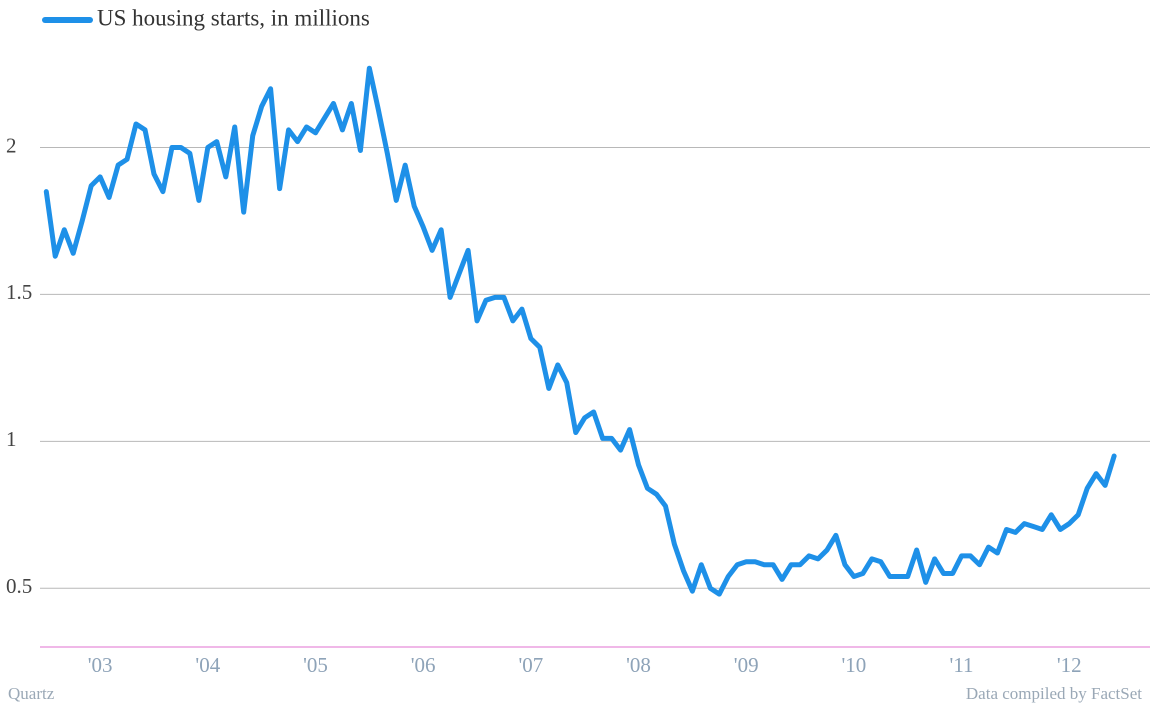 The image size is (1150, 713). I want to click on y-tick-label: 1.5, so click(19, 292).